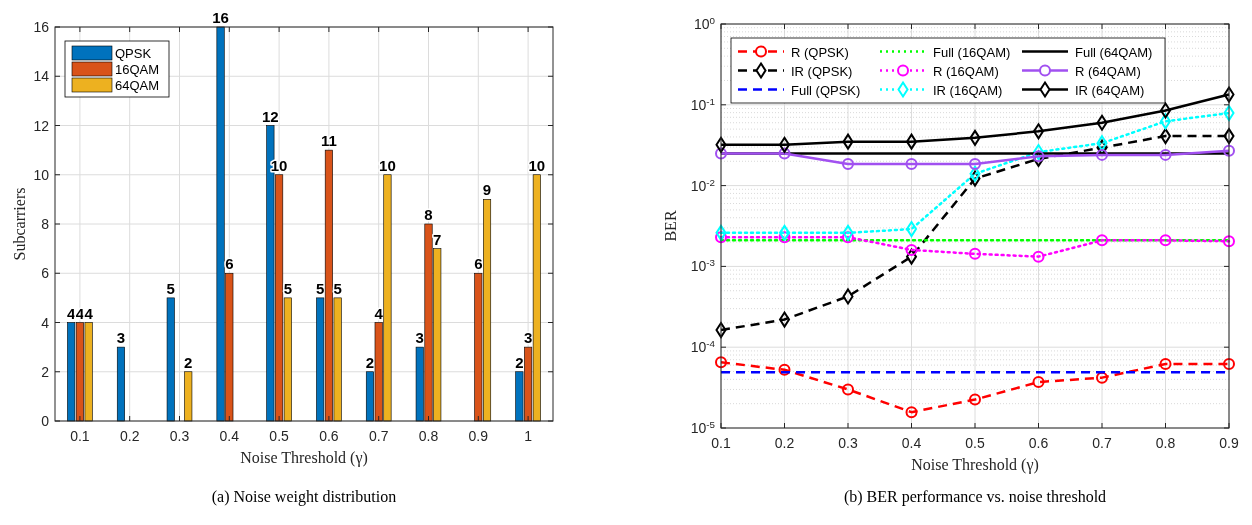 The image size is (1252, 525). Describe the element at coordinates (702, 185) in the screenshot. I see `y-tick-label: 10$^{-2}$` at that location.